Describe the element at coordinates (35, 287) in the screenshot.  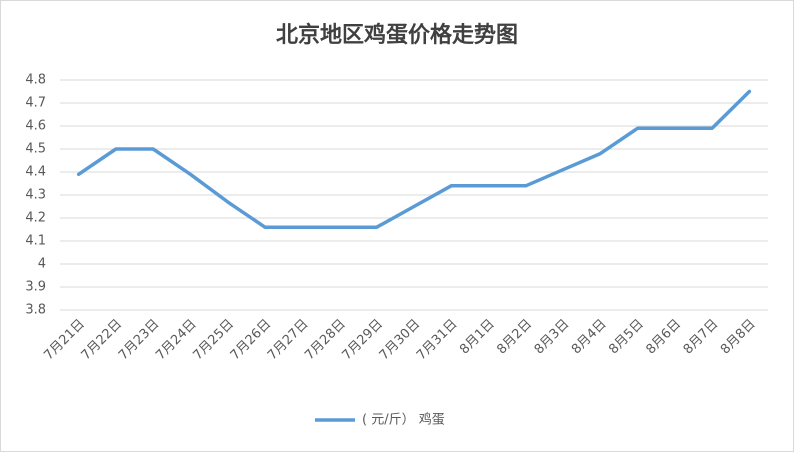
I see `y-tick-label: 3.9` at that location.